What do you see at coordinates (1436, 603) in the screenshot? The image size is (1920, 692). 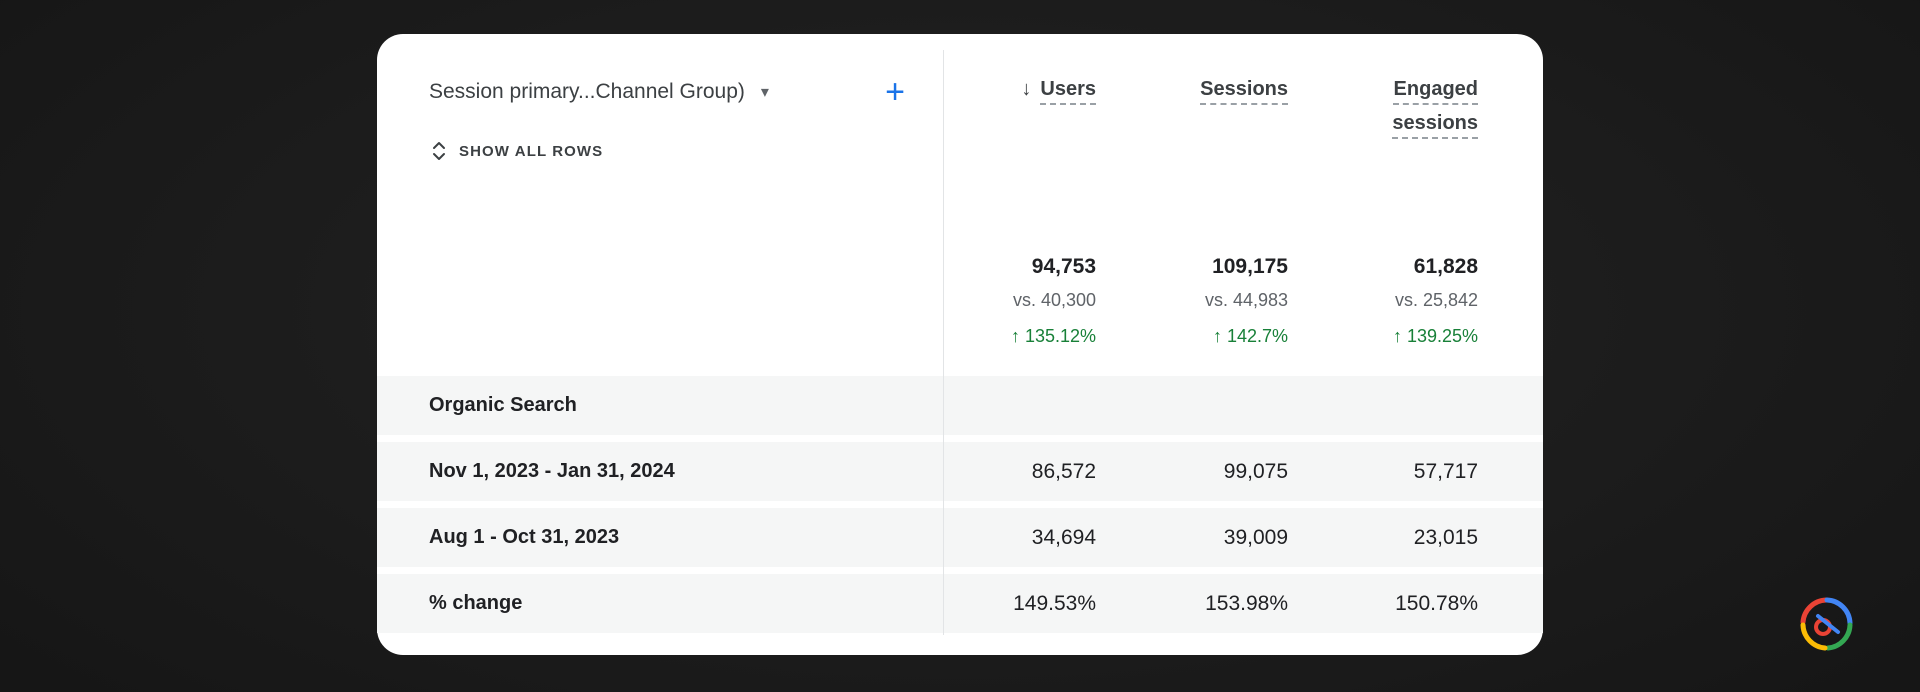 I see `cell-engaged-sessions: 150.78%` at bounding box center [1436, 603].